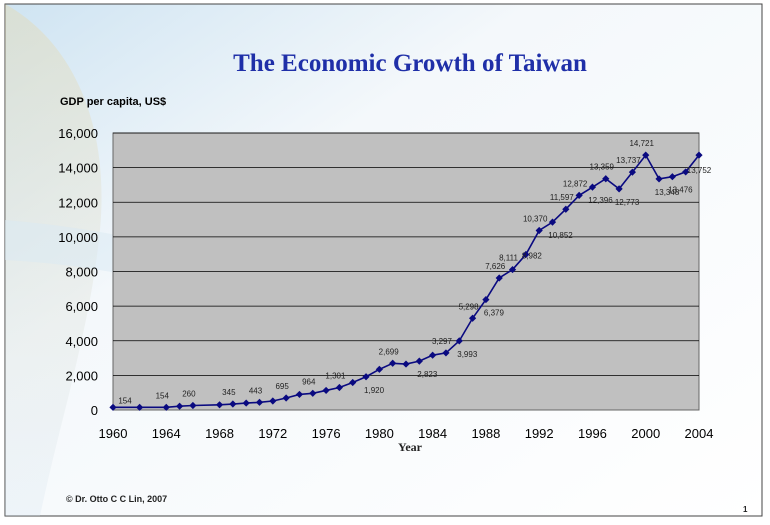  Describe the element at coordinates (410, 63) in the screenshot. I see `chart-title: The Economic Growth of Taiwan` at that location.